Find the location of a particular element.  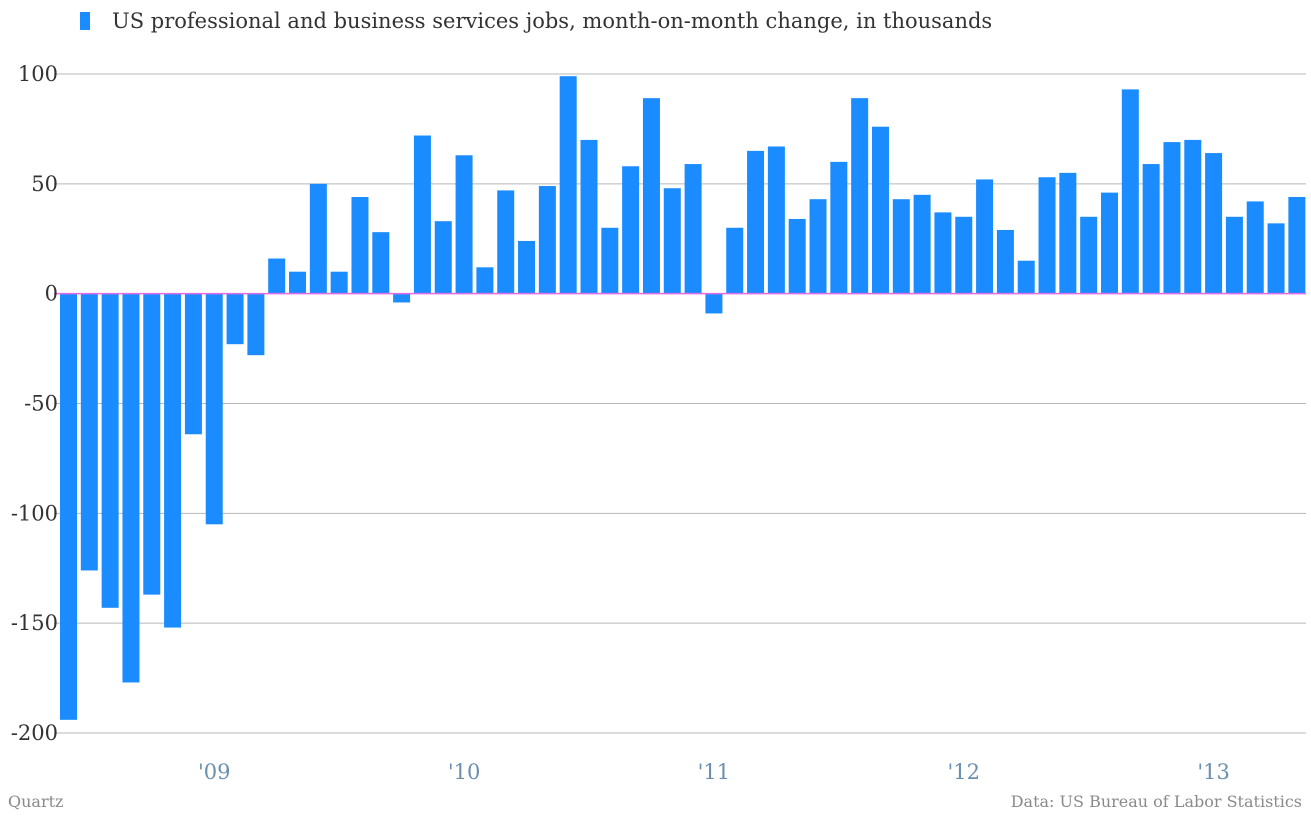

x-tick-label: '09 is located at coordinates (214, 772).